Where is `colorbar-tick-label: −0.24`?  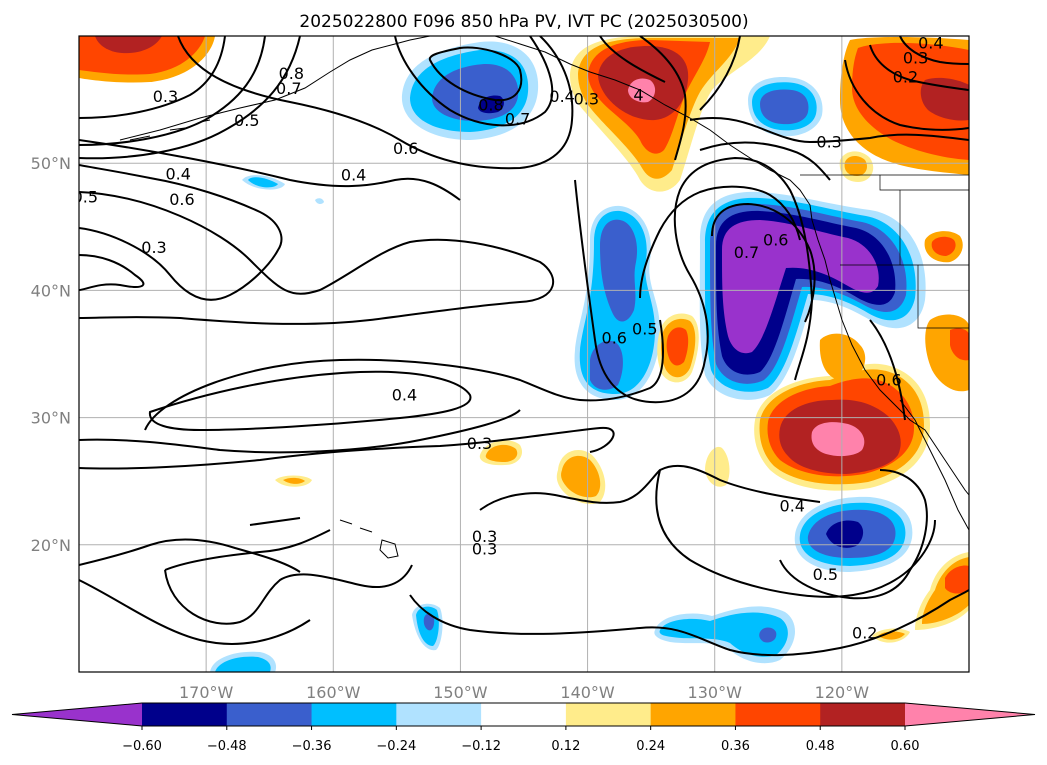
colorbar-tick-label: −0.24 is located at coordinates (396, 746).